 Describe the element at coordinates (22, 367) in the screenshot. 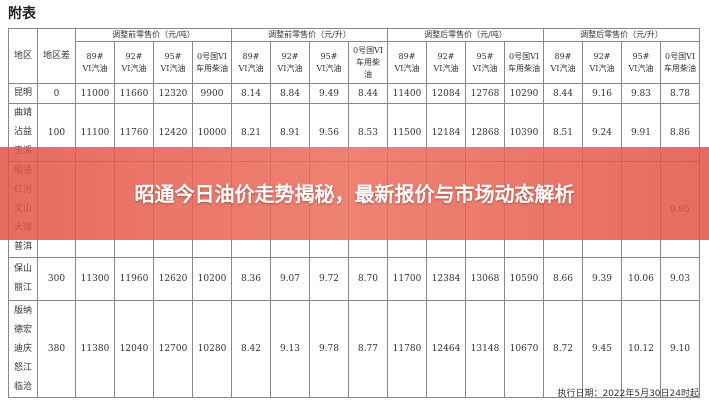

I see `region-name: 怒江` at that location.